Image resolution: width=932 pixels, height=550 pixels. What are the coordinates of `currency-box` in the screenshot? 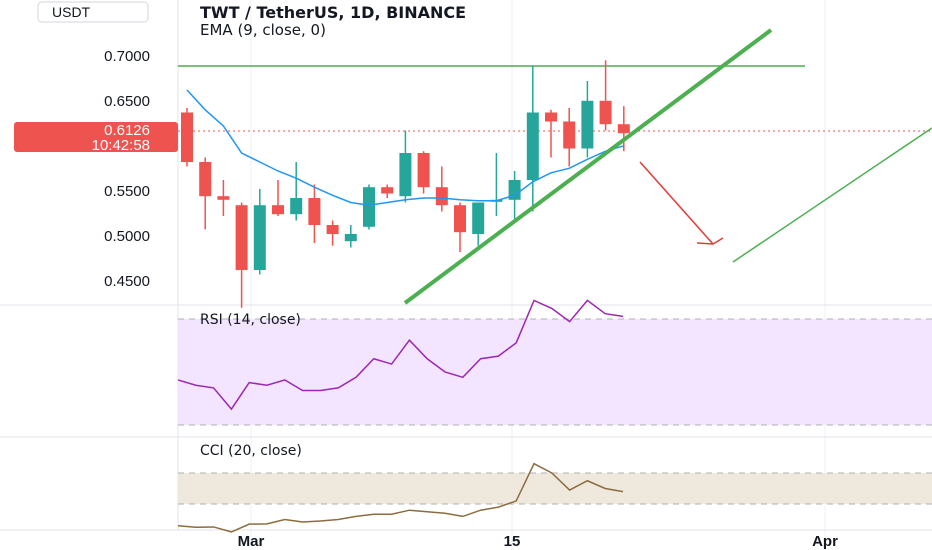 It's located at (93, 12).